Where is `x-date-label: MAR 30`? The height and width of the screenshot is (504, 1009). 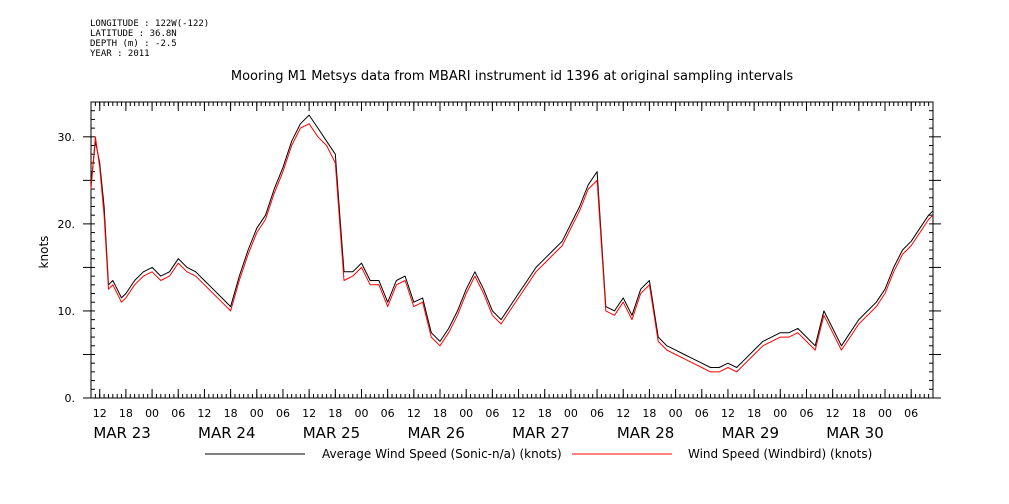 x-date-label: MAR 30 is located at coordinates (854, 433).